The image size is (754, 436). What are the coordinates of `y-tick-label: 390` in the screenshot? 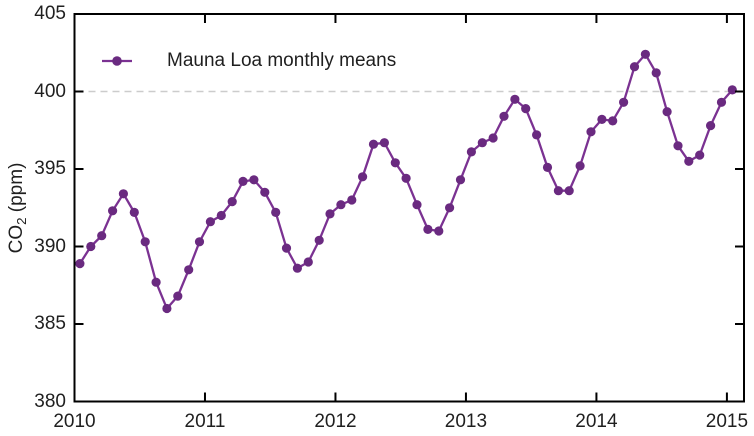 It's located at (50, 246).